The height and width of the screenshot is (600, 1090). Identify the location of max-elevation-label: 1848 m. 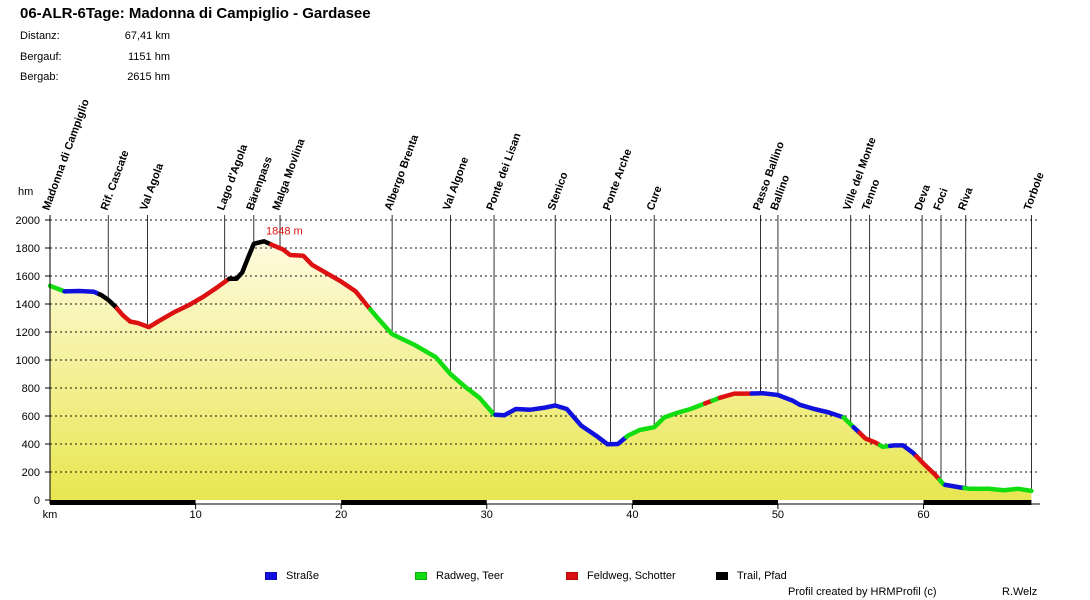
(284, 231).